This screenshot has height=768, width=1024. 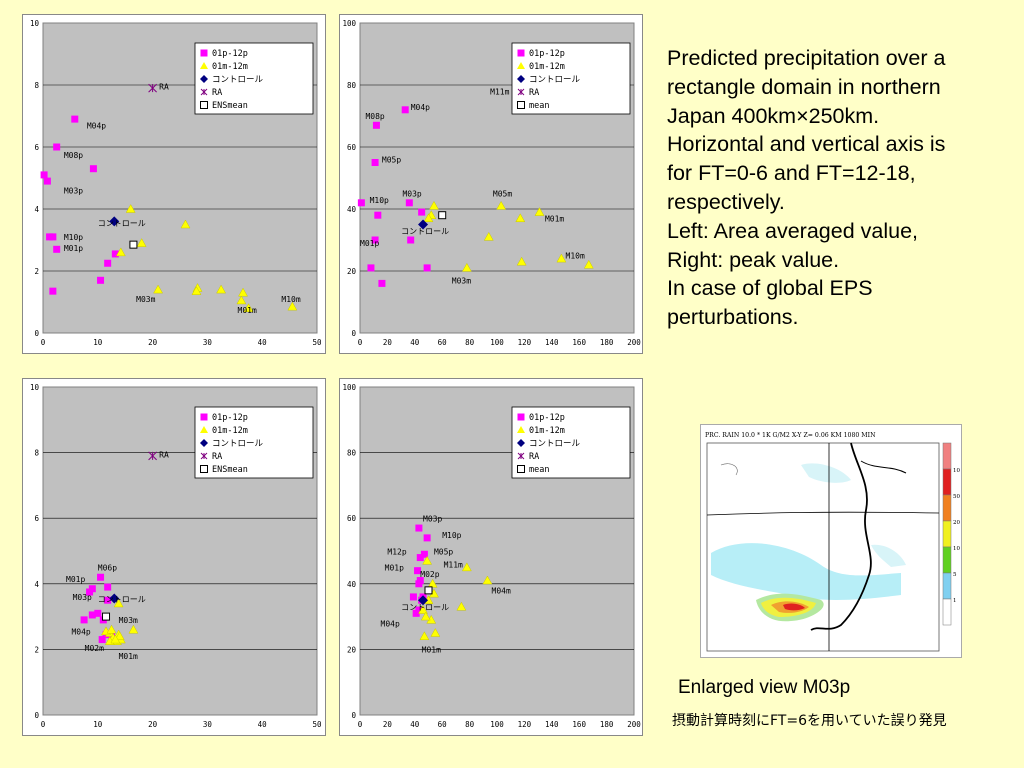 I want to click on x-tick-label: 40, so click(x=415, y=724).